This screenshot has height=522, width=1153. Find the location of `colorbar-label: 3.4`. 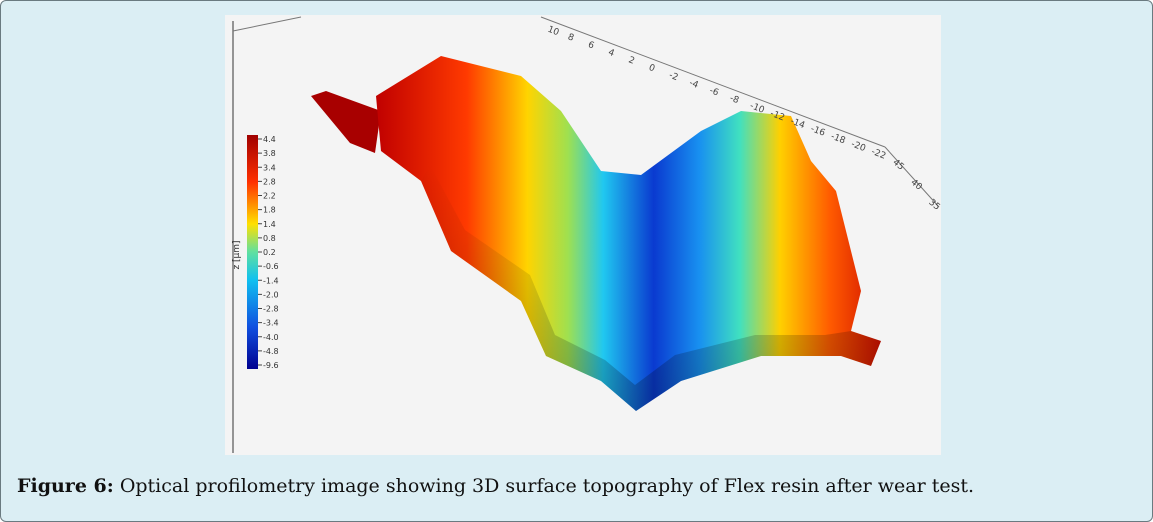

colorbar-label: 3.4 is located at coordinates (269, 167).